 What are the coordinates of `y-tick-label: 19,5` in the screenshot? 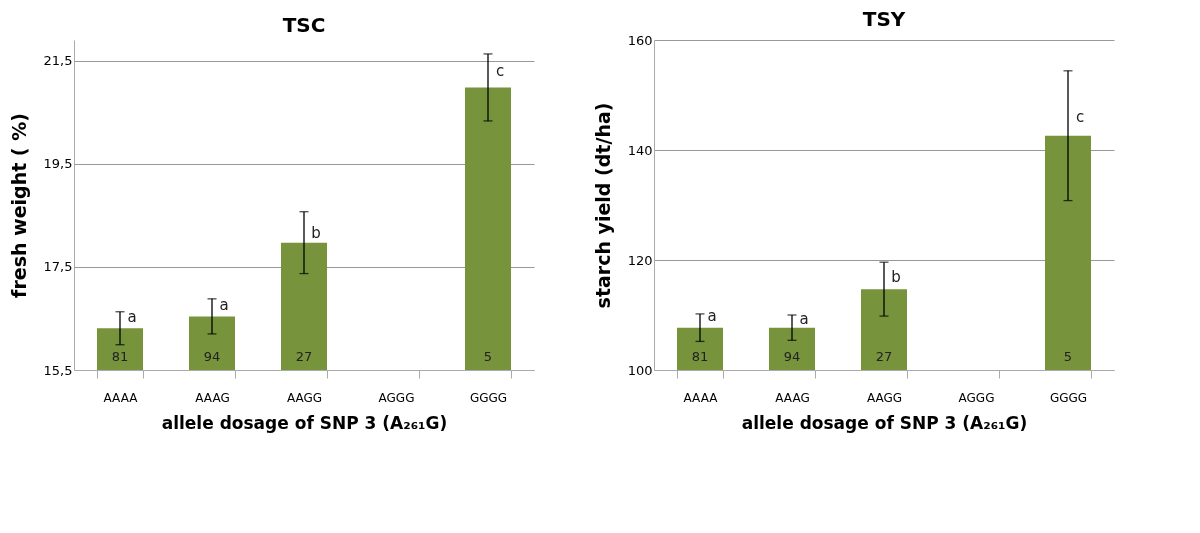 It's located at (58, 164).